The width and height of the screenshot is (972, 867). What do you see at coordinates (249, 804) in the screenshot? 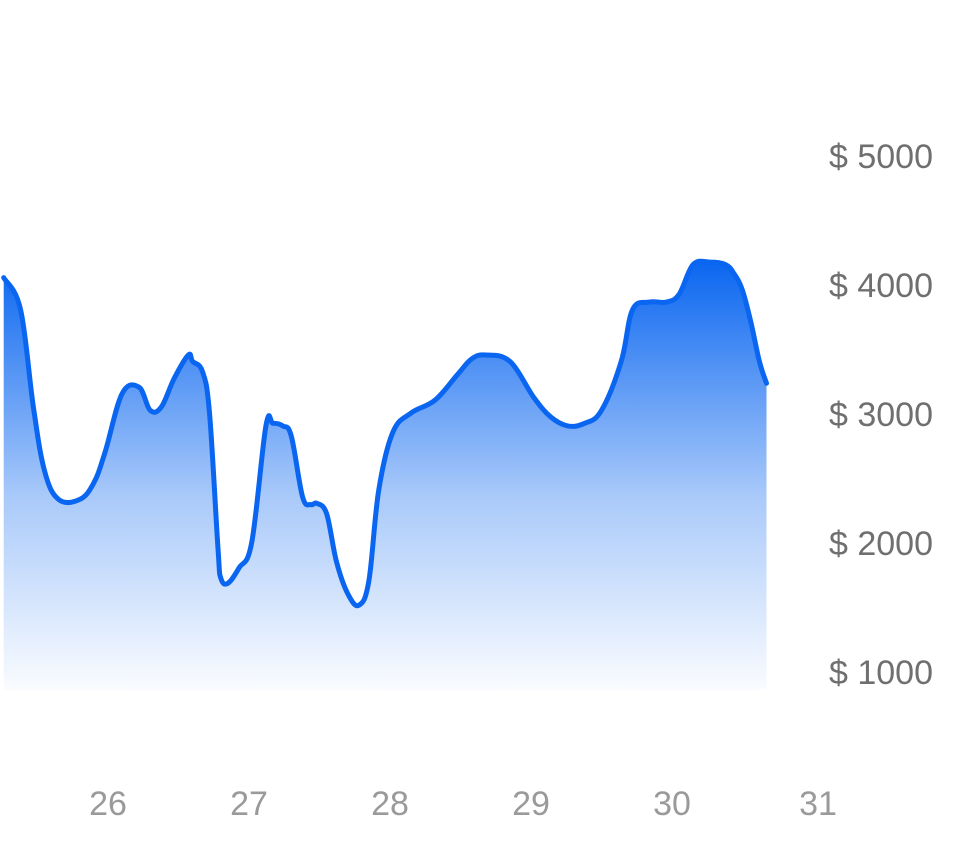
I see `x-tick-label: 27` at bounding box center [249, 804].